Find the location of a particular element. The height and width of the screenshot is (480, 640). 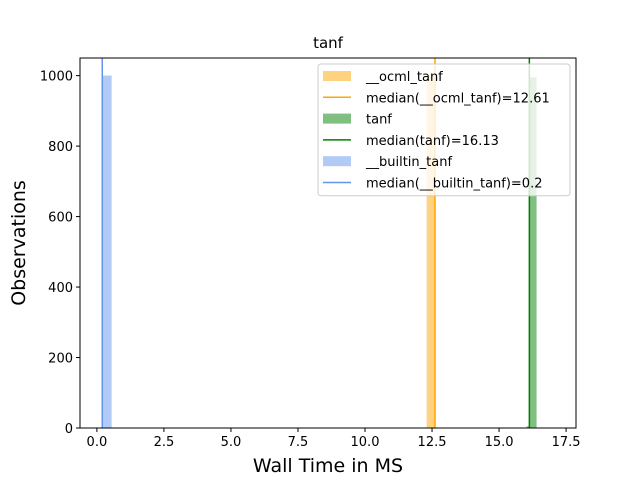

x-axis-label: Wall Time in MS is located at coordinates (328, 466).